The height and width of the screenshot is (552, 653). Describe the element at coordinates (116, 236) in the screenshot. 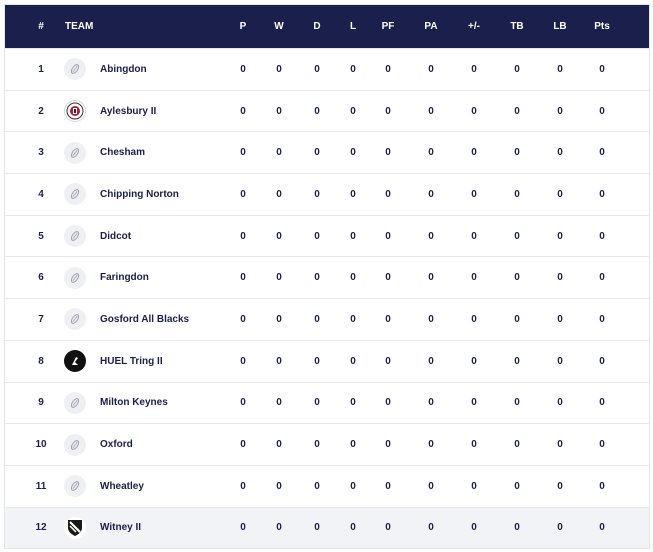

I see `team-name-link: Didcot` at that location.